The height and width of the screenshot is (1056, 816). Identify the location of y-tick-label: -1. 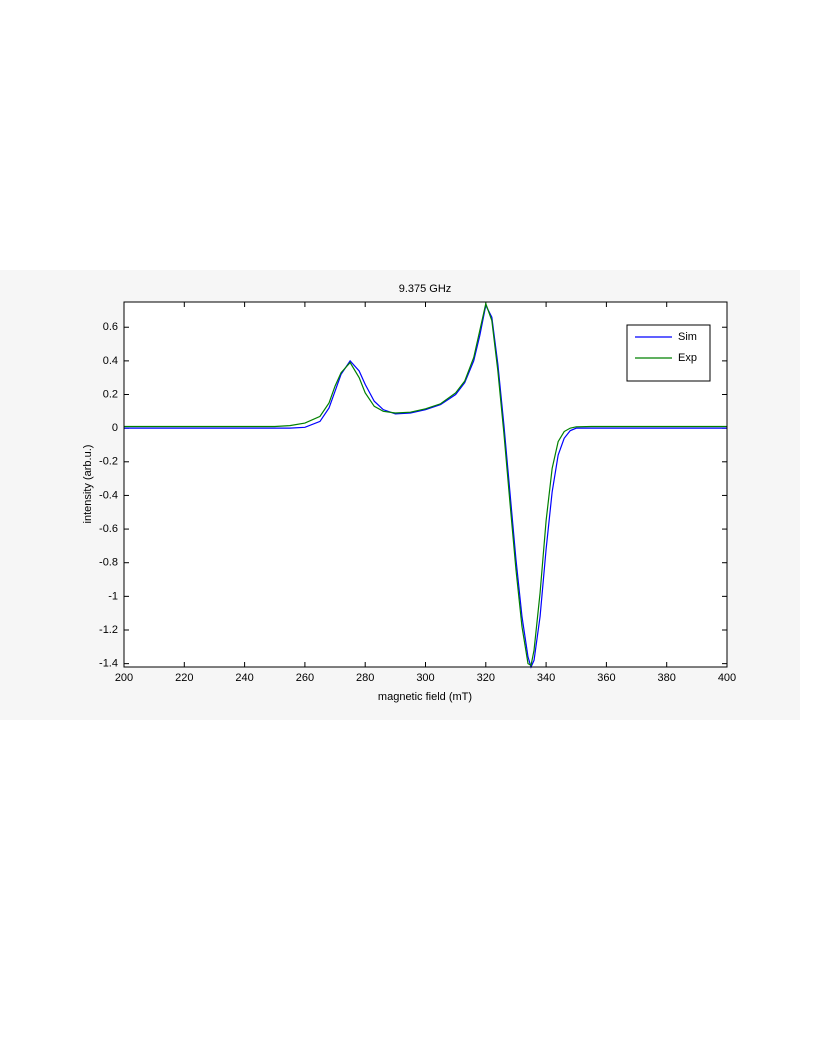
(113, 596).